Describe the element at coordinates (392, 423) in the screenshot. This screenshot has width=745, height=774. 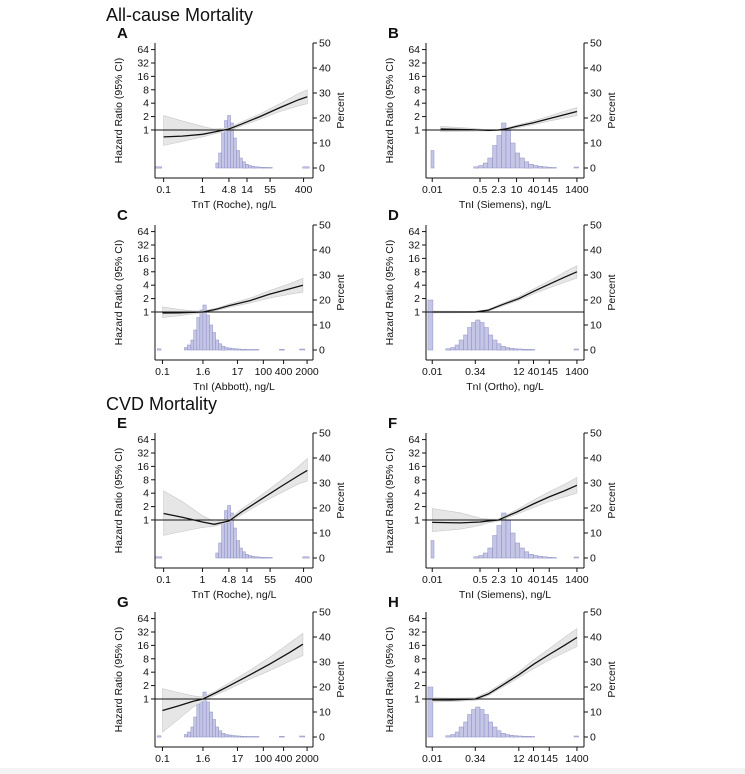
I see `panel-letter: F` at that location.